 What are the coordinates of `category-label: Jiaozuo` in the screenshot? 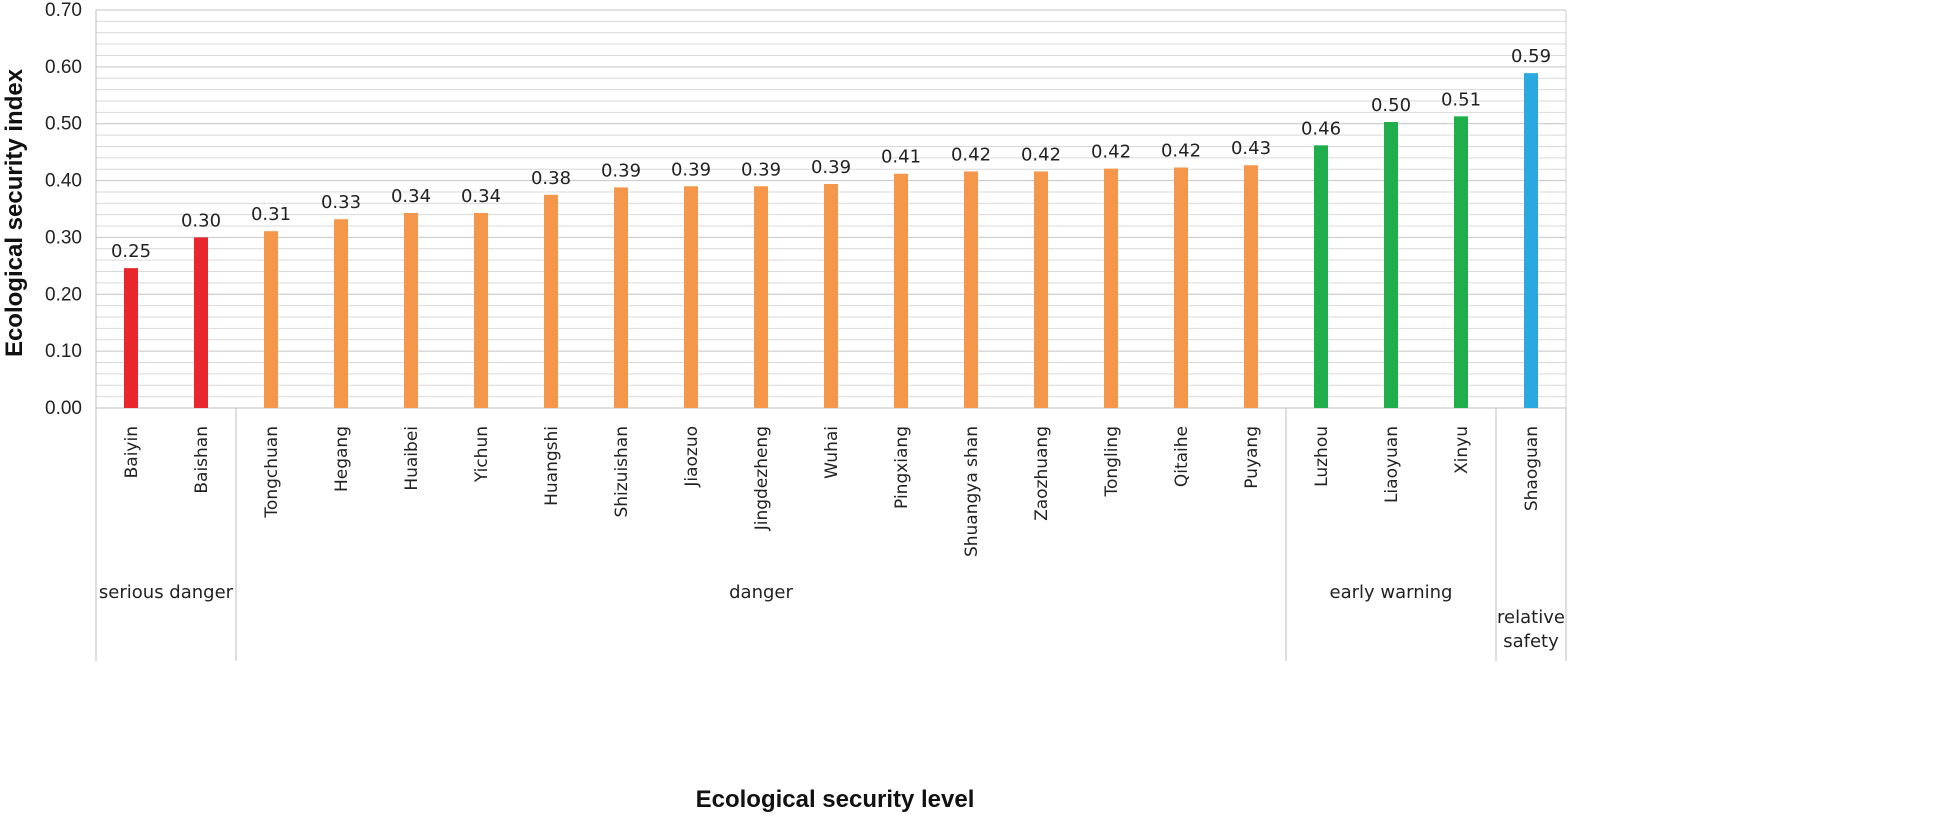 It's located at (692, 457).